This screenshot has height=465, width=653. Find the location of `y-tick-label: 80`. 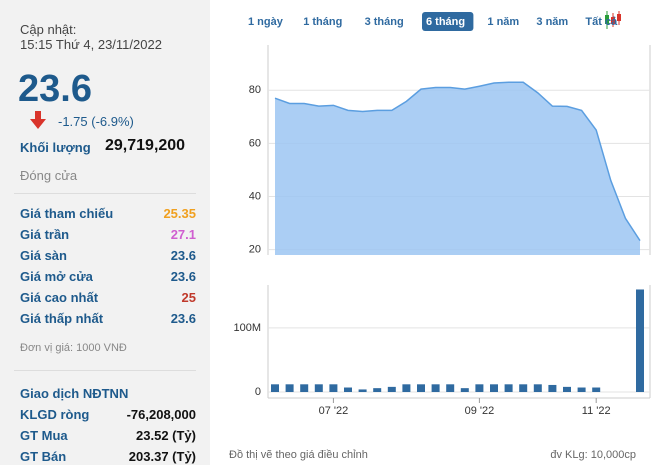

y-tick-label: 80 is located at coordinates (255, 90).